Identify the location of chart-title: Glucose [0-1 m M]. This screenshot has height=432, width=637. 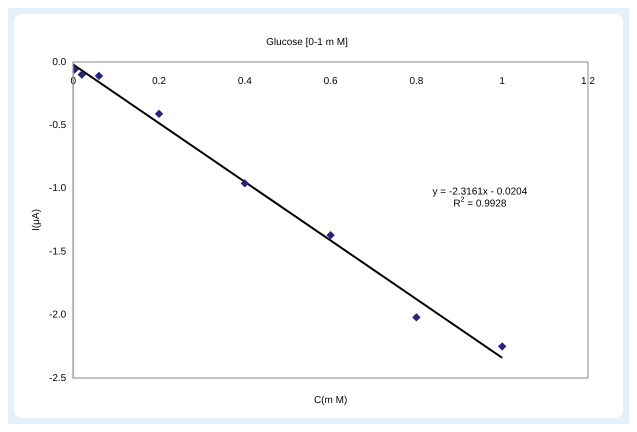
(307, 42).